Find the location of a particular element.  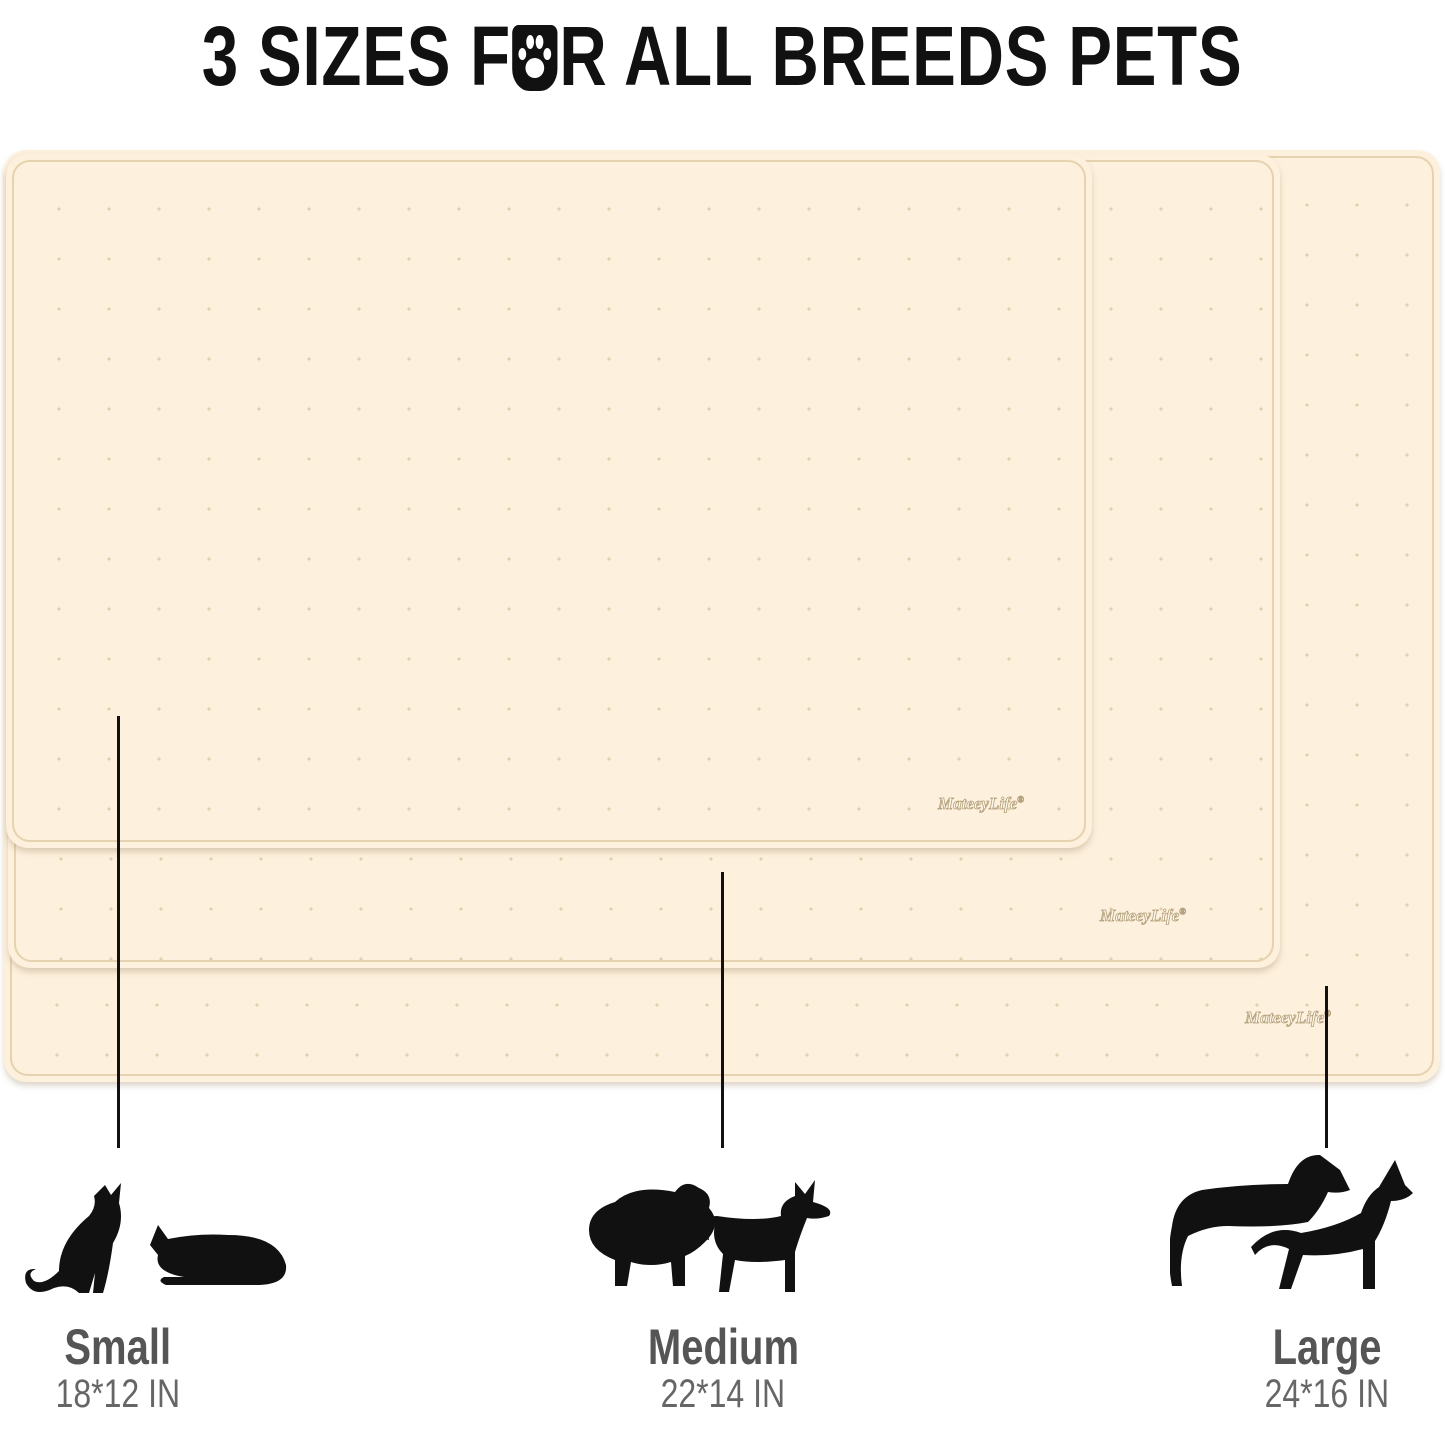

size-label-small: Small 18*12 IN is located at coordinates (134, 1367).